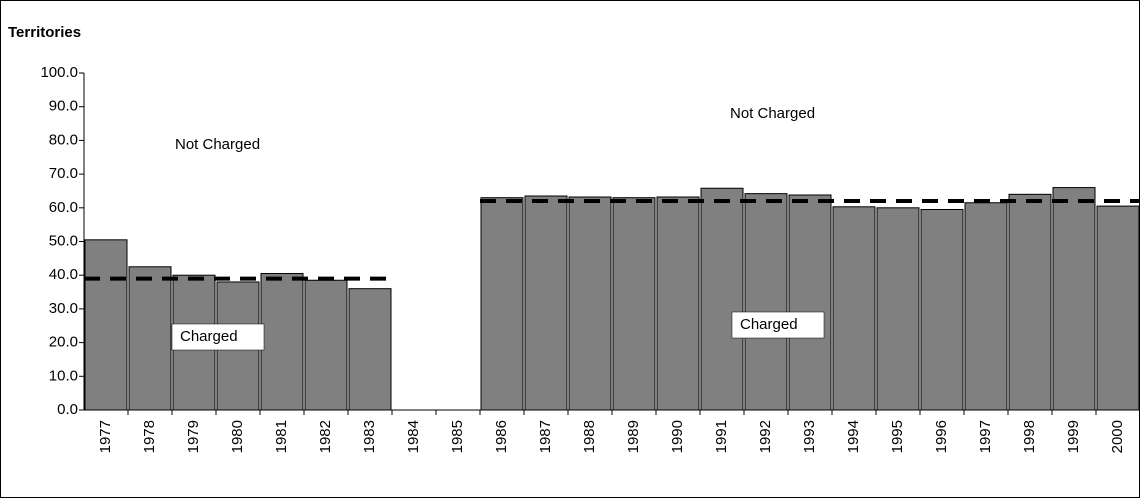  Describe the element at coordinates (589, 436) in the screenshot. I see `x-tick-label: 1988` at that location.